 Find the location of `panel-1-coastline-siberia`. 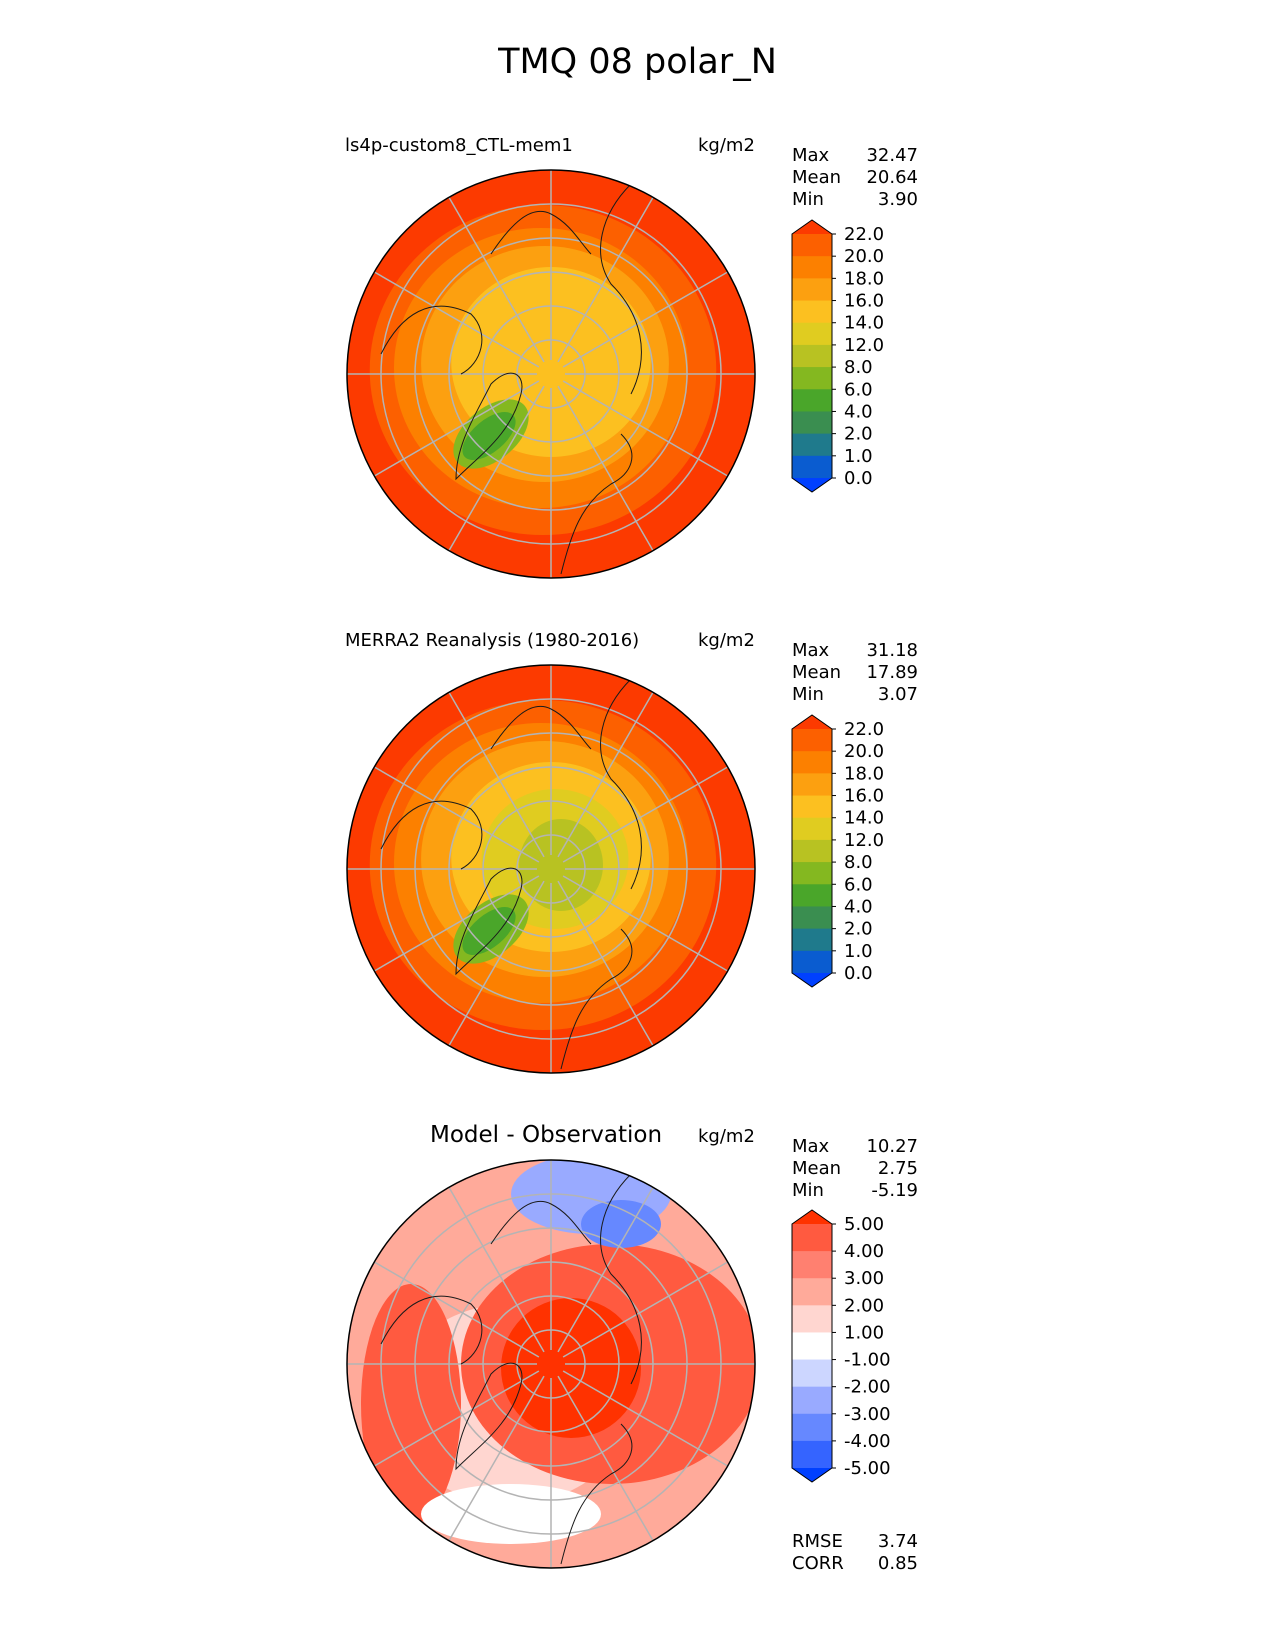

panel-1-coastline-siberia is located at coordinates (621, 289).